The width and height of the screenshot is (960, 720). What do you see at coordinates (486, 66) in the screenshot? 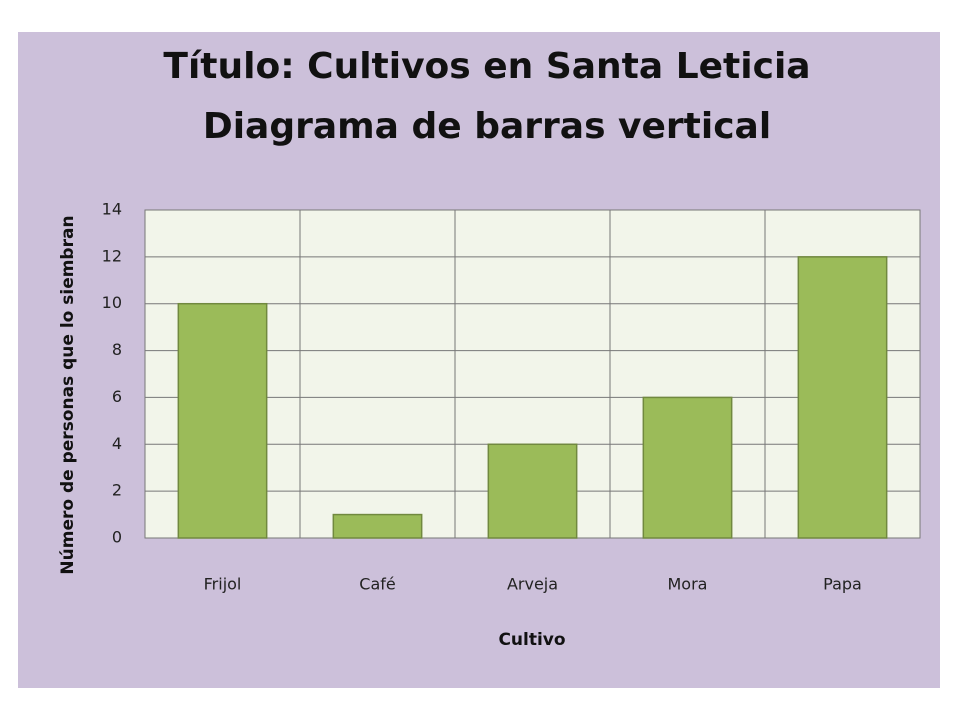
I see `chart-title: Título: Cultivos en Santa Leticia` at bounding box center [486, 66].